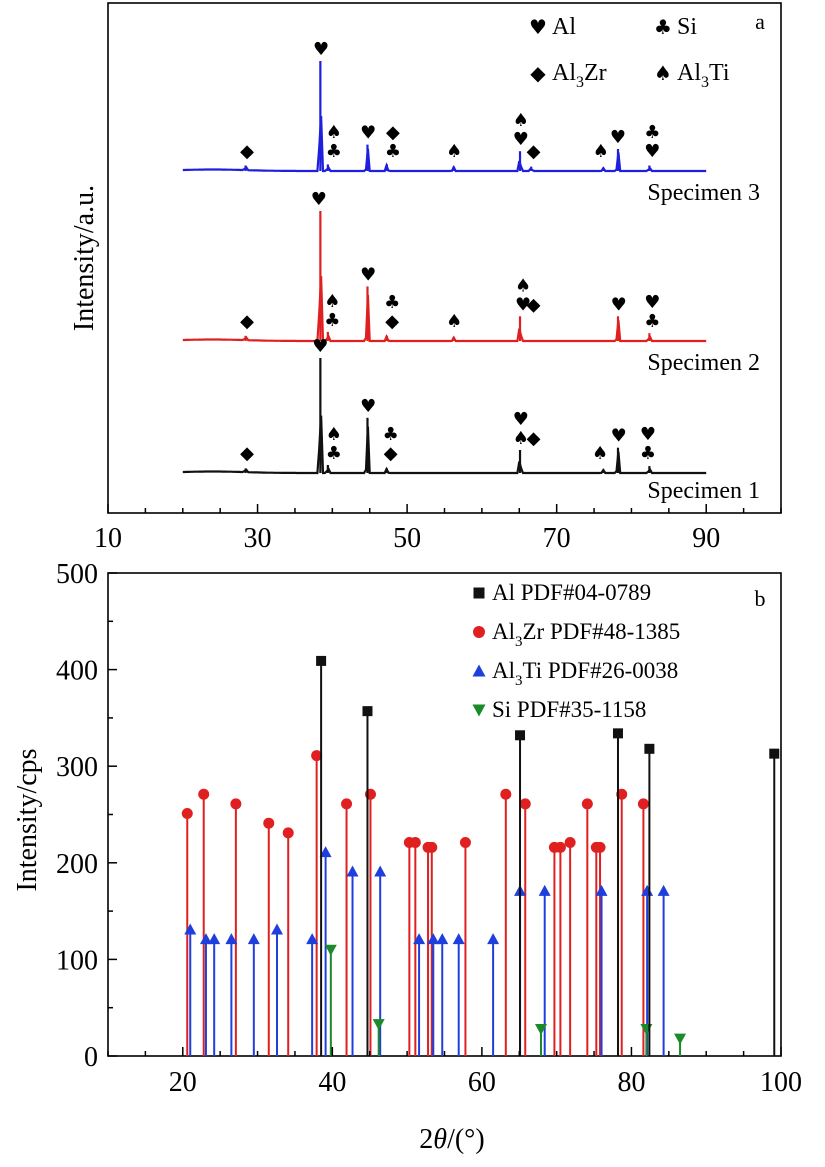 Image resolution: width=825 pixels, height=1167 pixels. Describe the element at coordinates (703, 193) in the screenshot. I see `series-label-specimen-3: Specimen 3` at that location.